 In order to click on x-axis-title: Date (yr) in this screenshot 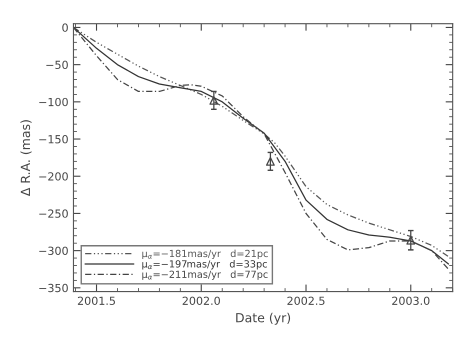, I will do `click(263, 318)`.